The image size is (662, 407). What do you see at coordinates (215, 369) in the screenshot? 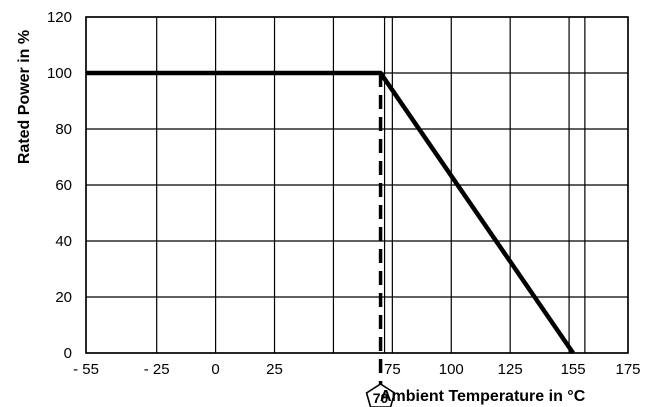
I see `x-tick-label: 0` at bounding box center [215, 369].